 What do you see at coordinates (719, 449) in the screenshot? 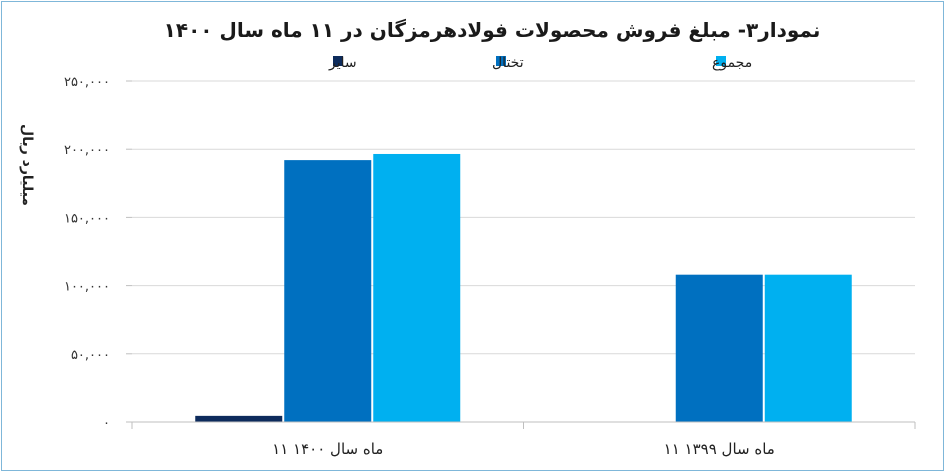
I see `x-tick-label: ۱۱ ماه سال ۱۳۹۹` at bounding box center [719, 449].